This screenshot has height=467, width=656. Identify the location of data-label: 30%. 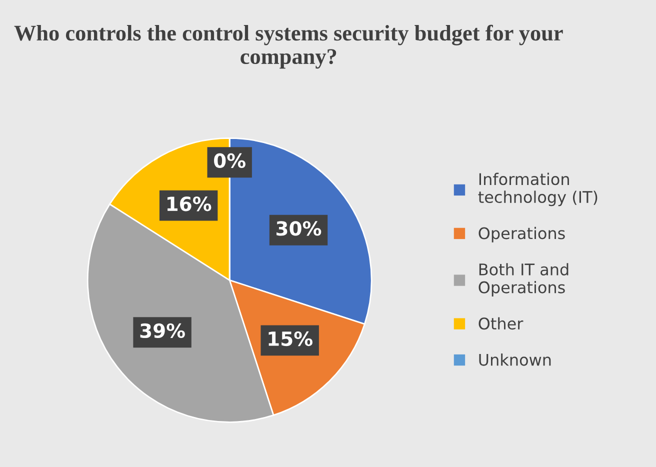
(299, 228).